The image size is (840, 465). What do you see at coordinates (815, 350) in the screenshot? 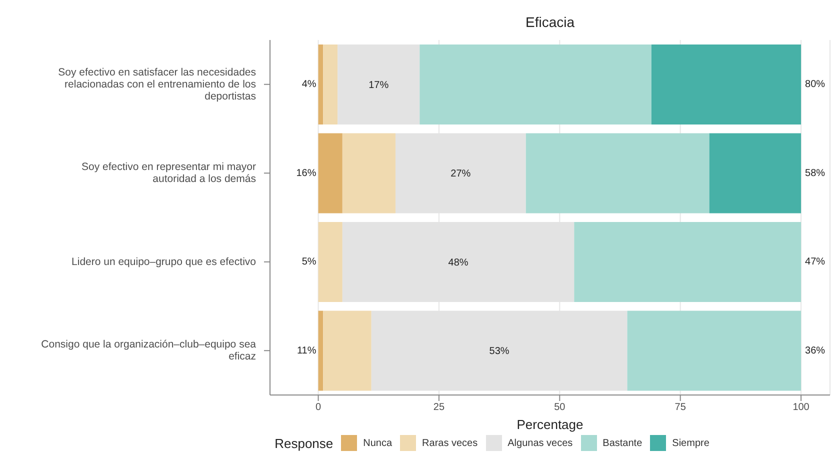
I see `annotation: 36%` at bounding box center [815, 350].